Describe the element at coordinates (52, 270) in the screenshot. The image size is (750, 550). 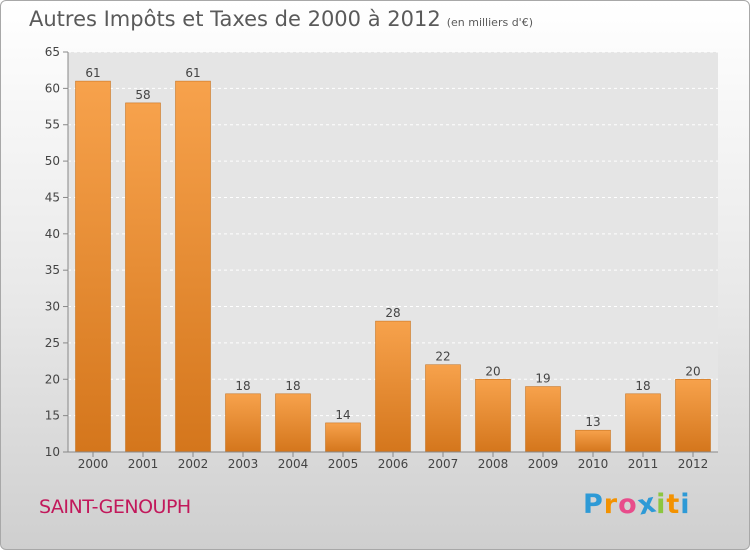
I see `y-tick-label: 35` at that location.